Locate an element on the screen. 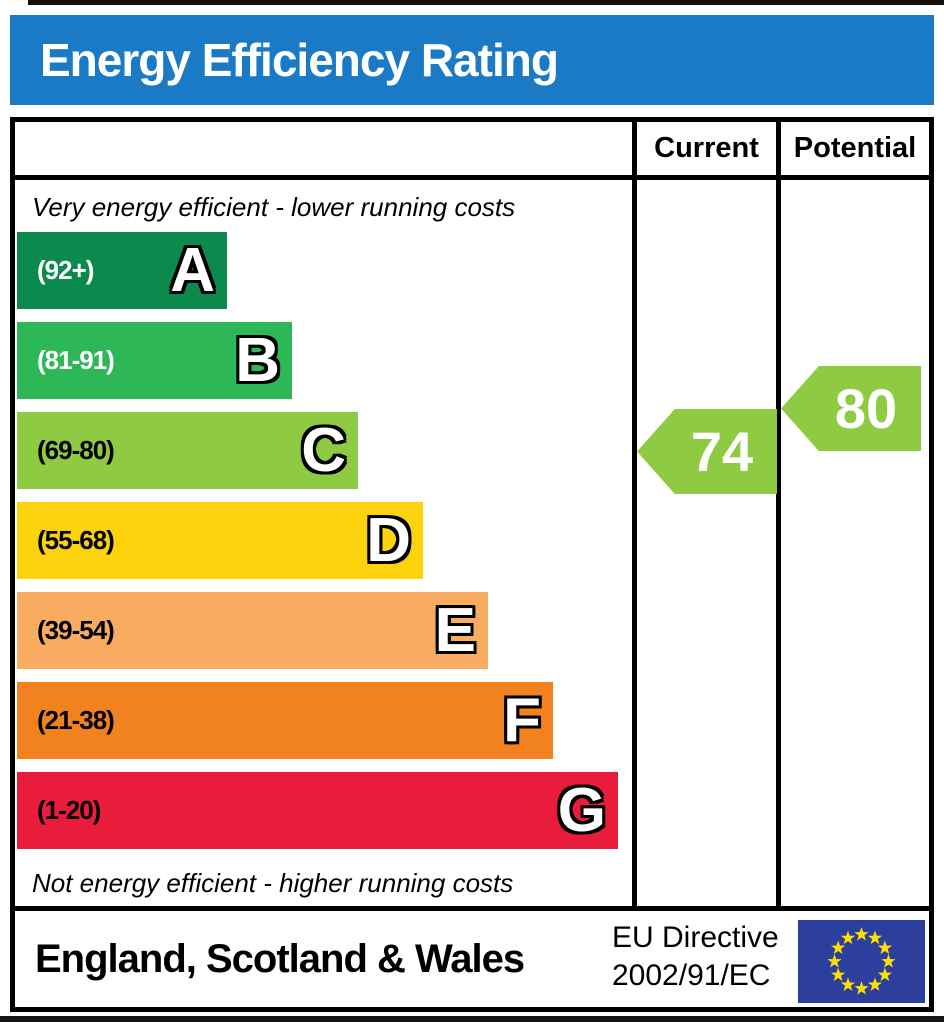 This screenshot has height=1024, width=944. eu-directive-line1: EU Directive is located at coordinates (695, 937).